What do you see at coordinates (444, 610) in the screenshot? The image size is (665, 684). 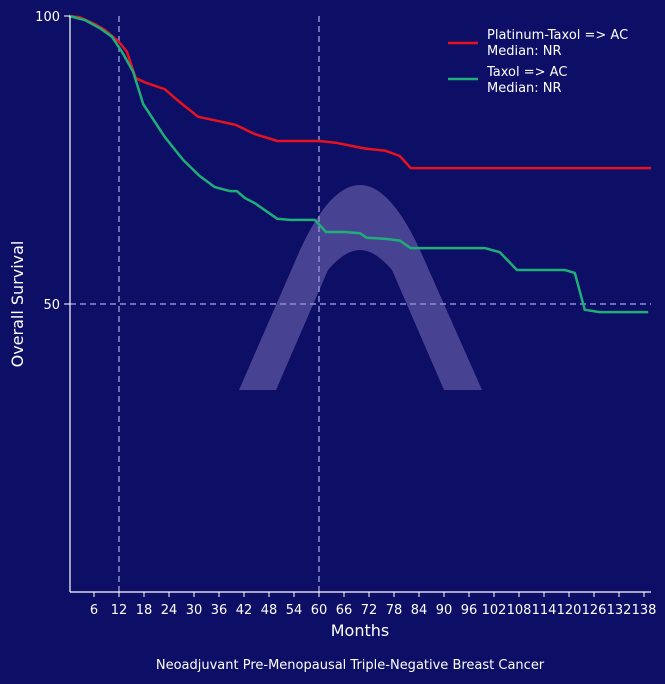 I see `x-tick-label: 90` at bounding box center [444, 610].